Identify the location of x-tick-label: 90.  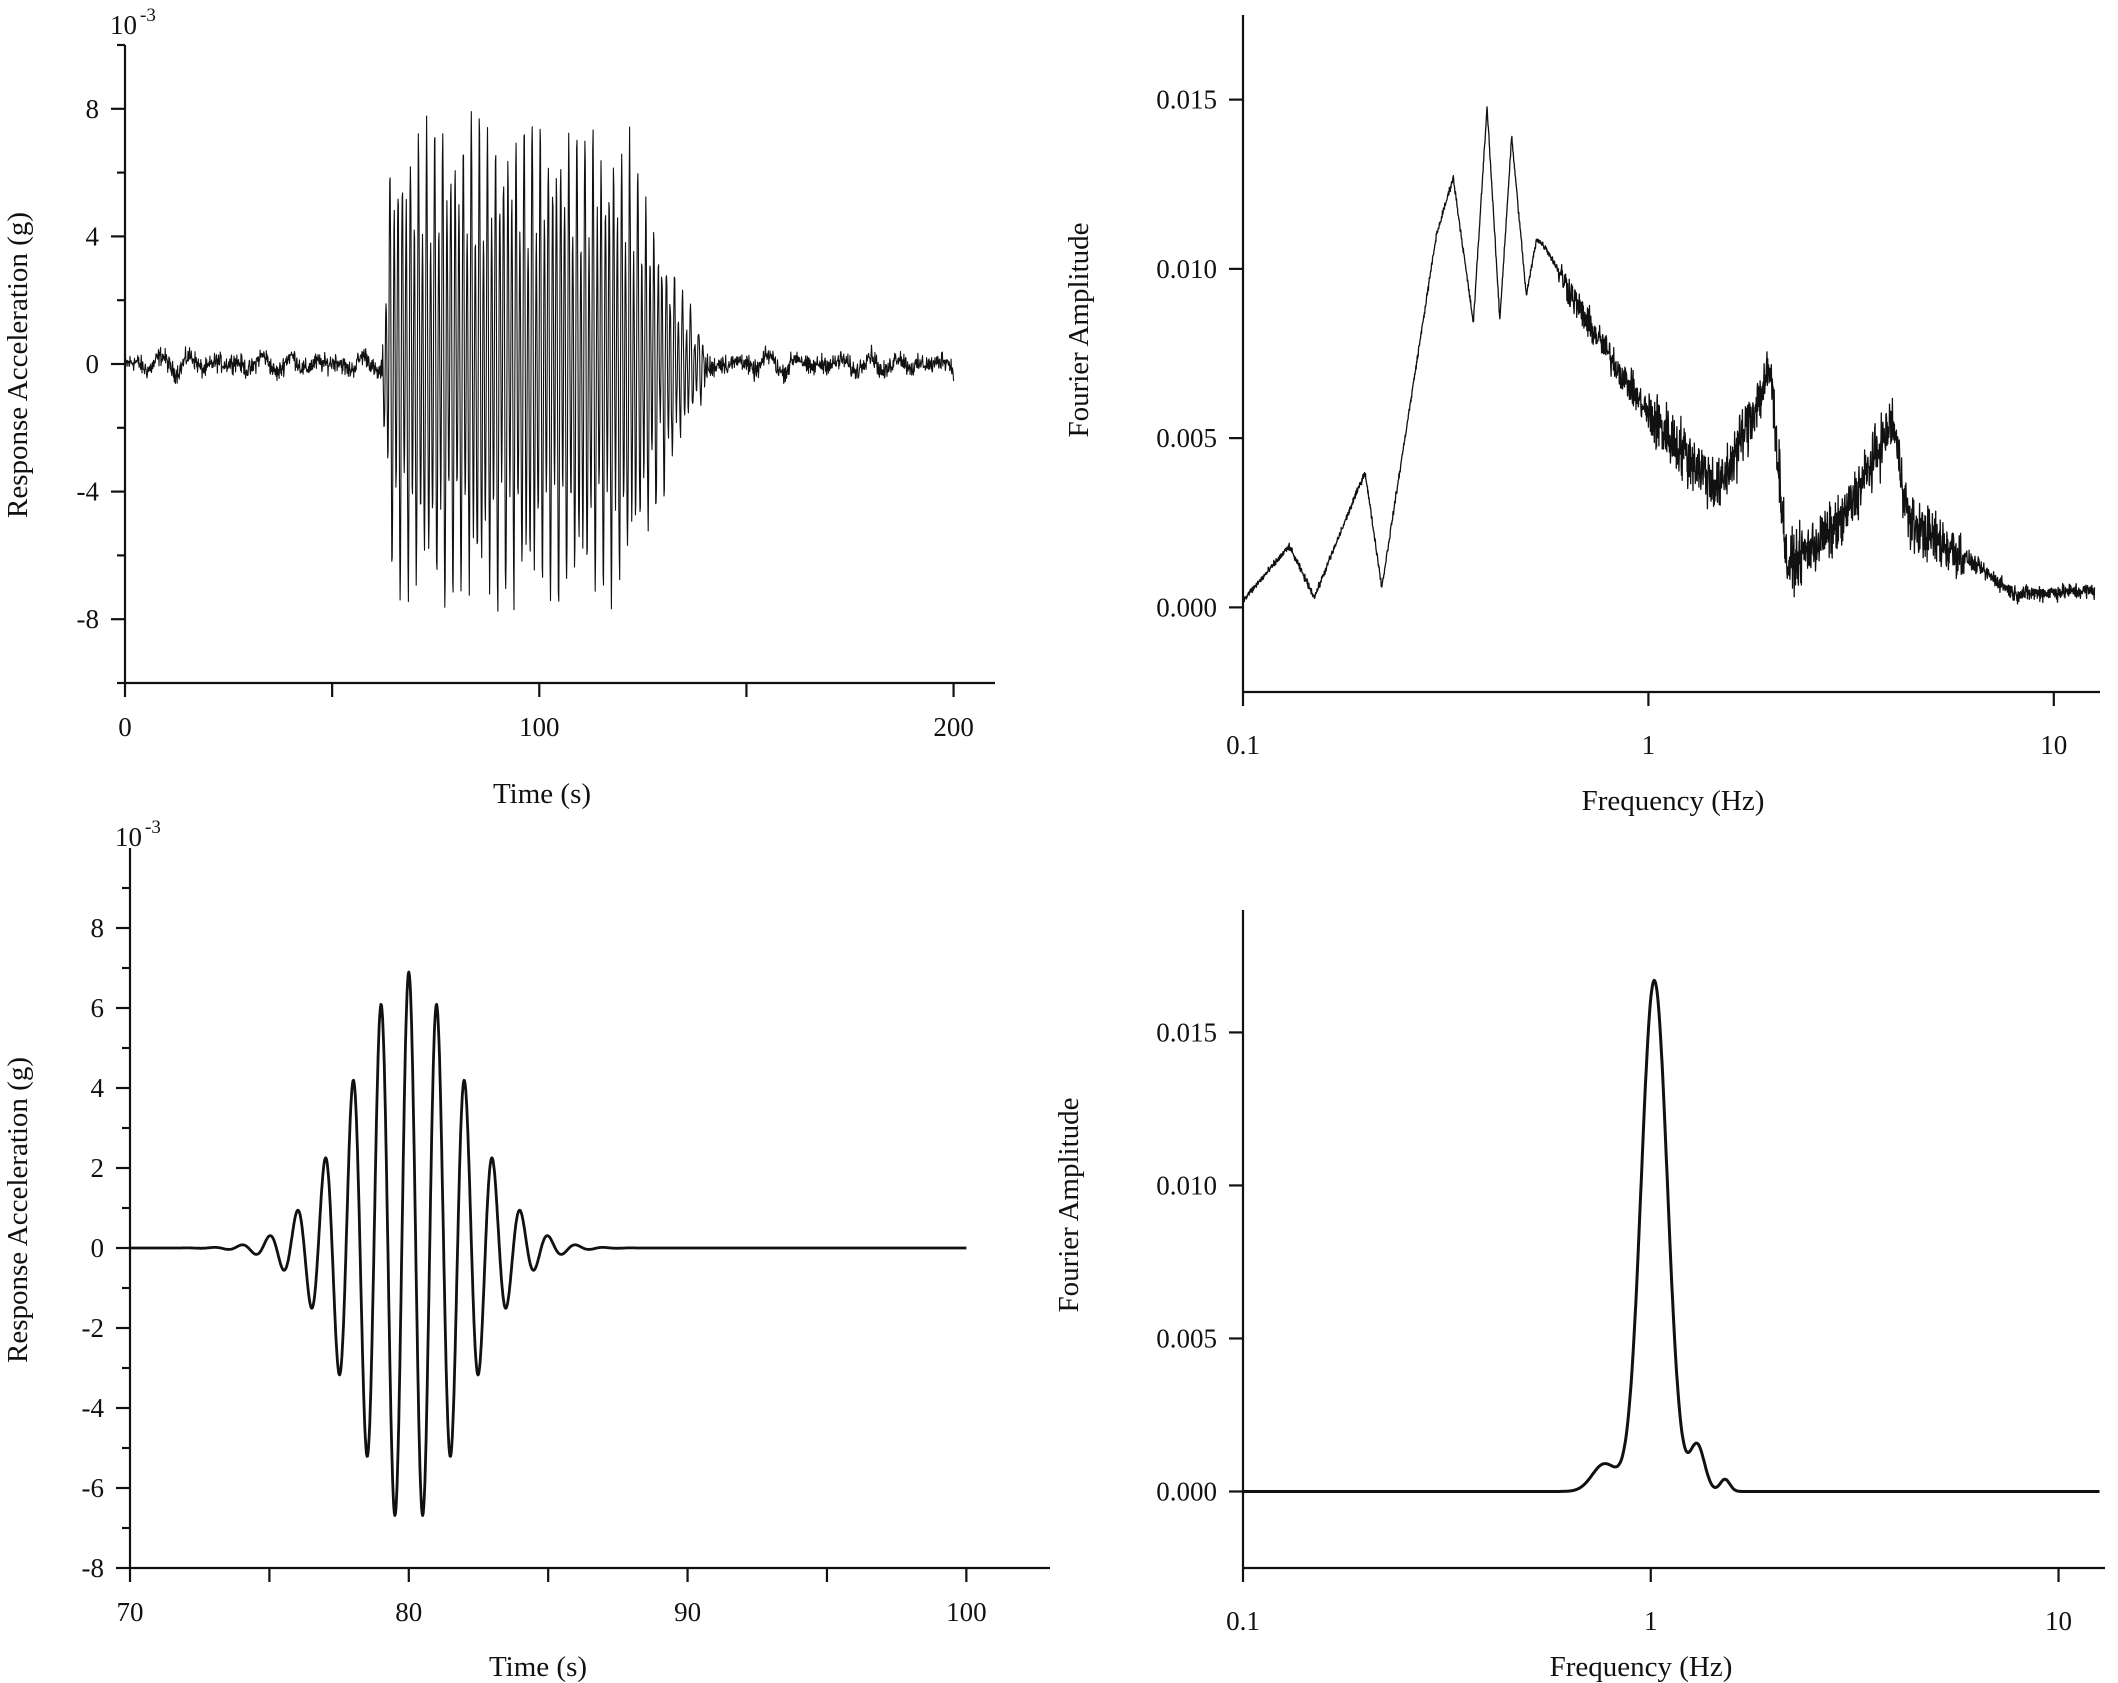
(687, 1612).